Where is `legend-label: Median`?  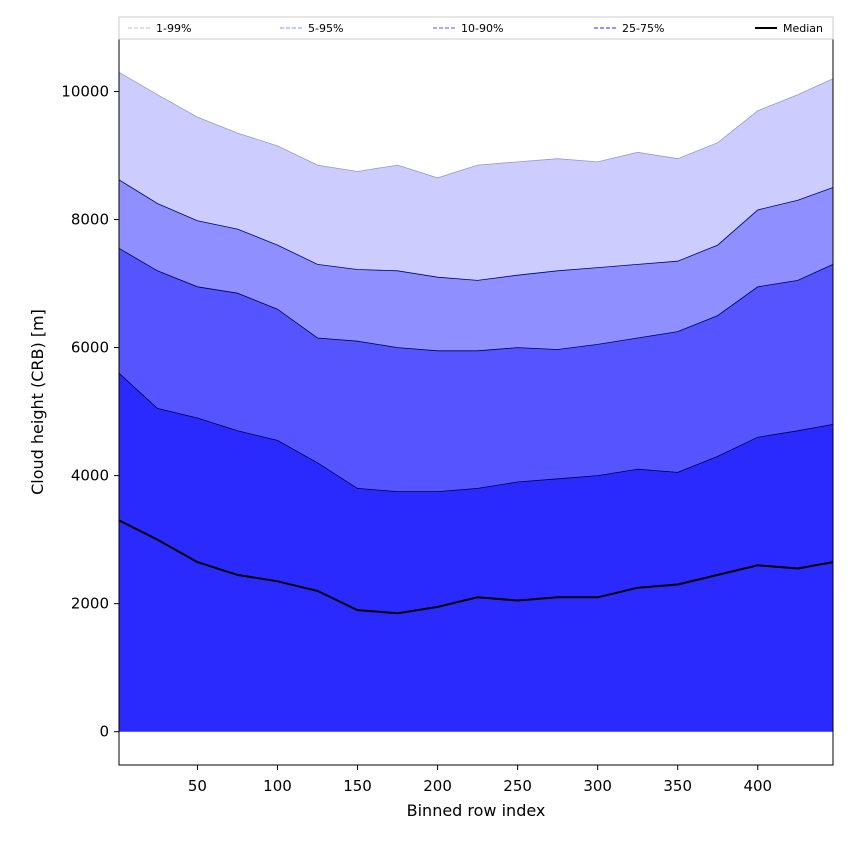 legend-label: Median is located at coordinates (803, 28).